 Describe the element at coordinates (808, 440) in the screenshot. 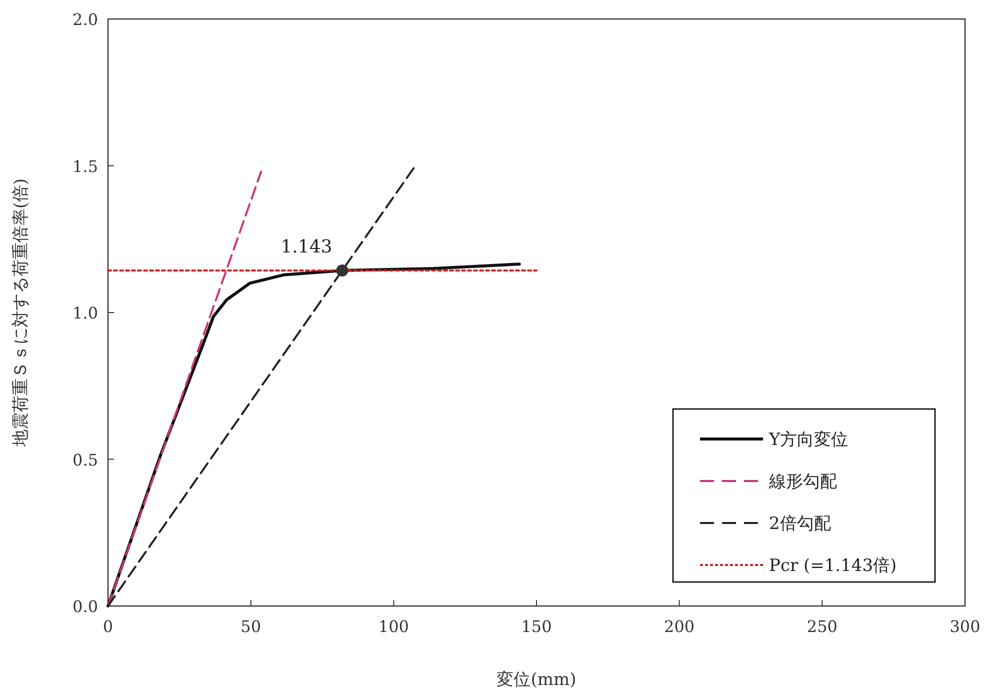

I see `legend-label: Y方向変位` at that location.